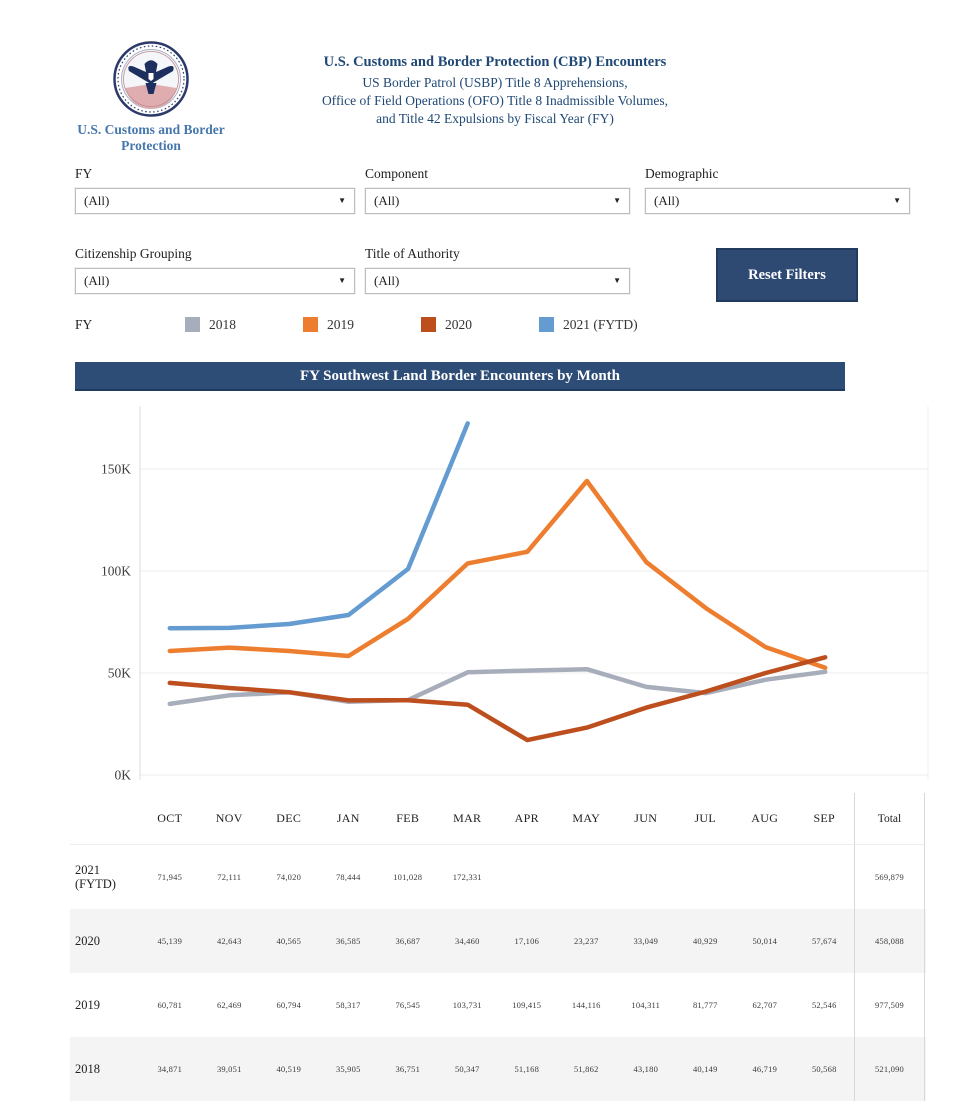 The width and height of the screenshot is (980, 1110). Describe the element at coordinates (229, 1005) in the screenshot. I see `table-value-cell: 62,469` at that location.